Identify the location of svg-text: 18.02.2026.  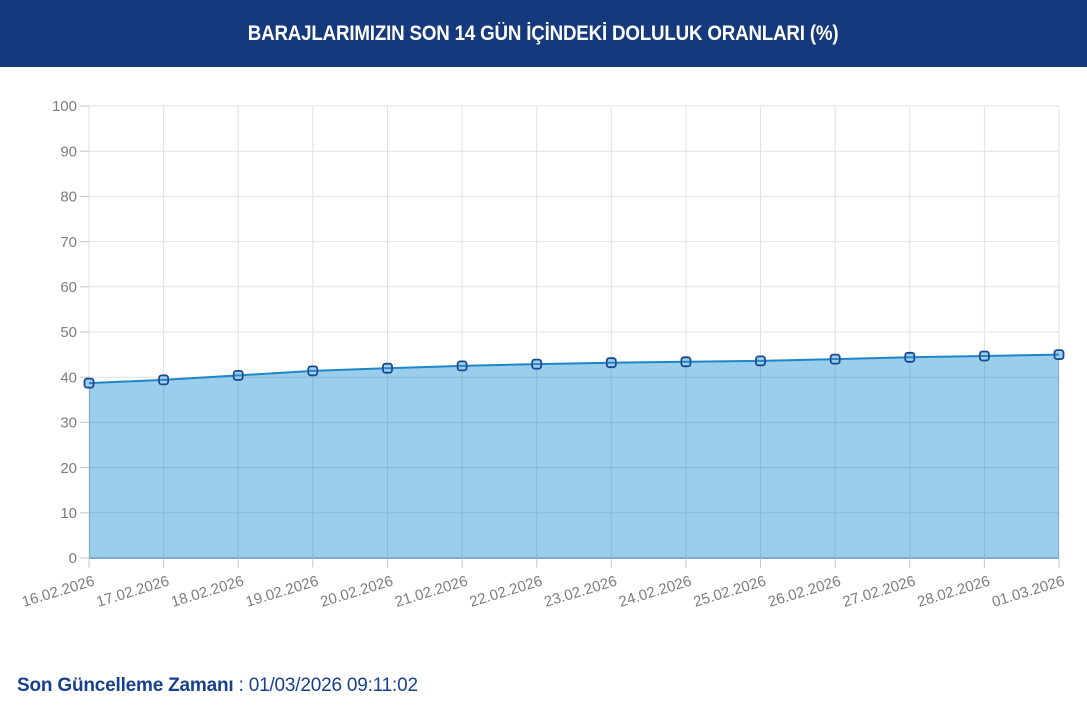
(207, 592).